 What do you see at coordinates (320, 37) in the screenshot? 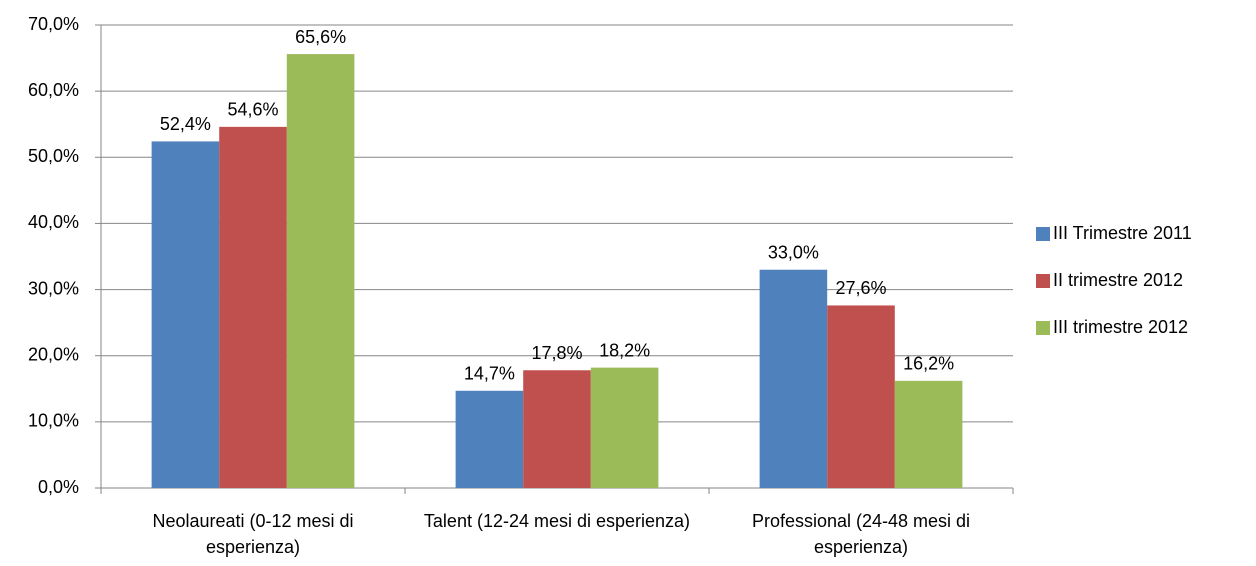
I see `data-label: 65,6%` at bounding box center [320, 37].